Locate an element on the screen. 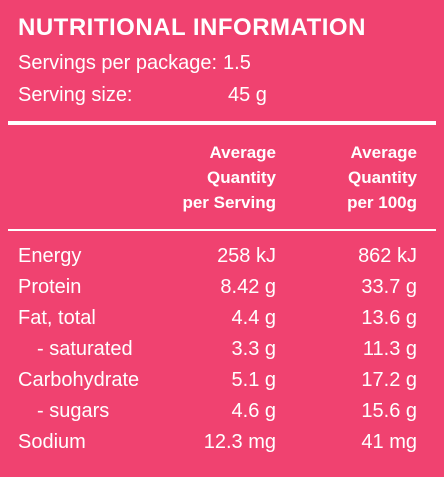 Image resolution: width=444 pixels, height=477 pixels. panel-title: NUTRITIONAL INFORMATION is located at coordinates (192, 27).